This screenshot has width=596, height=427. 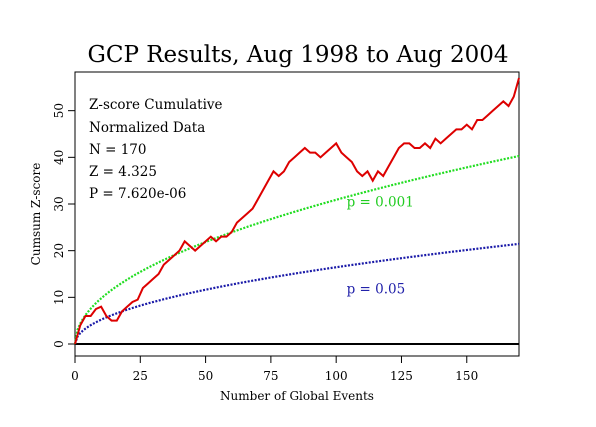 What do you see at coordinates (401, 376) in the screenshot?
I see `x-tick-label: 125` at bounding box center [401, 376].